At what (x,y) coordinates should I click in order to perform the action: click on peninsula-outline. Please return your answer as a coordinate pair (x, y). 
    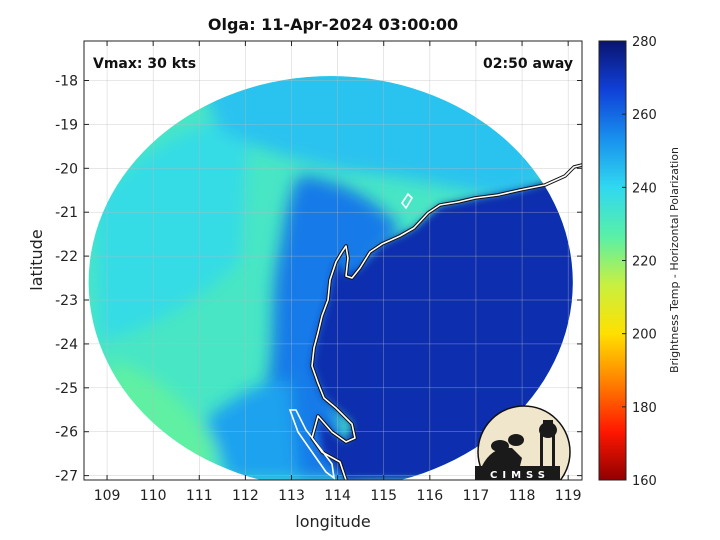
    Looking at the image, I should click on (312, 444).